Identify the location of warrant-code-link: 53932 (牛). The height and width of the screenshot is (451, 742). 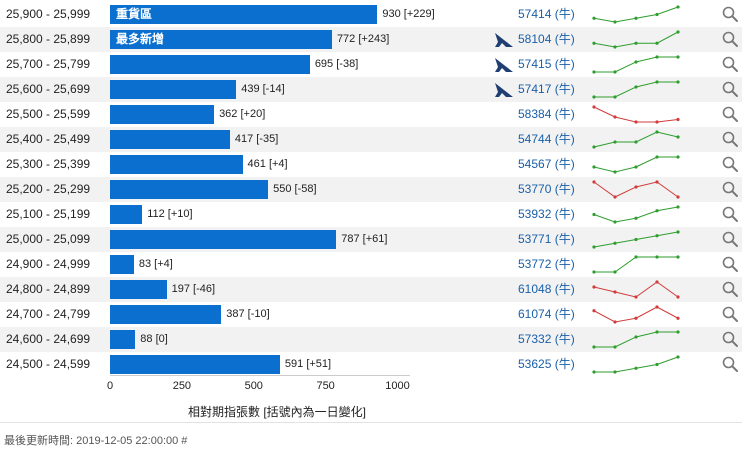
(546, 214).